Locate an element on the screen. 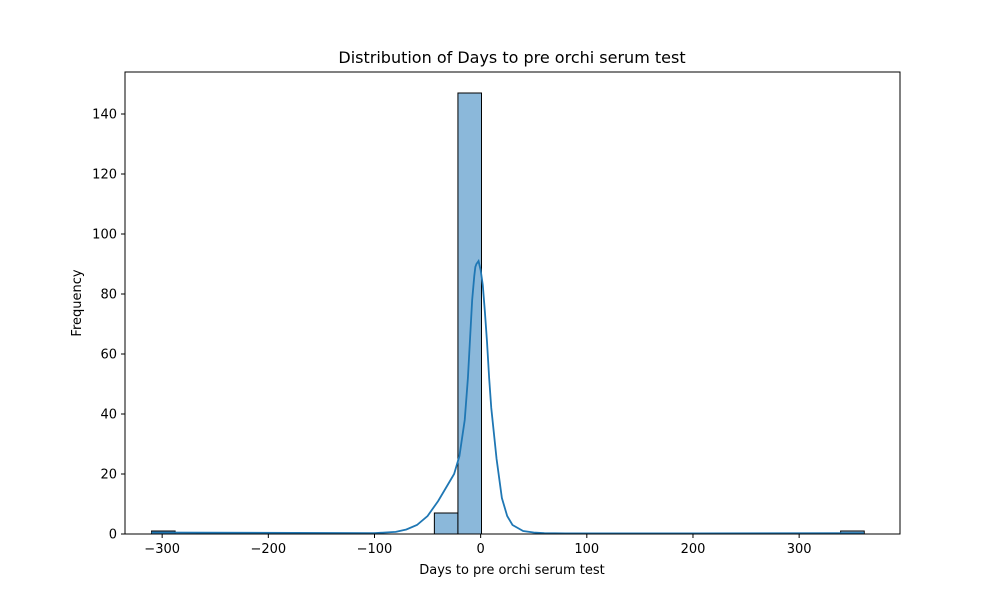 This screenshot has width=1000, height=600. y-tick-label: 60 is located at coordinates (108, 355).